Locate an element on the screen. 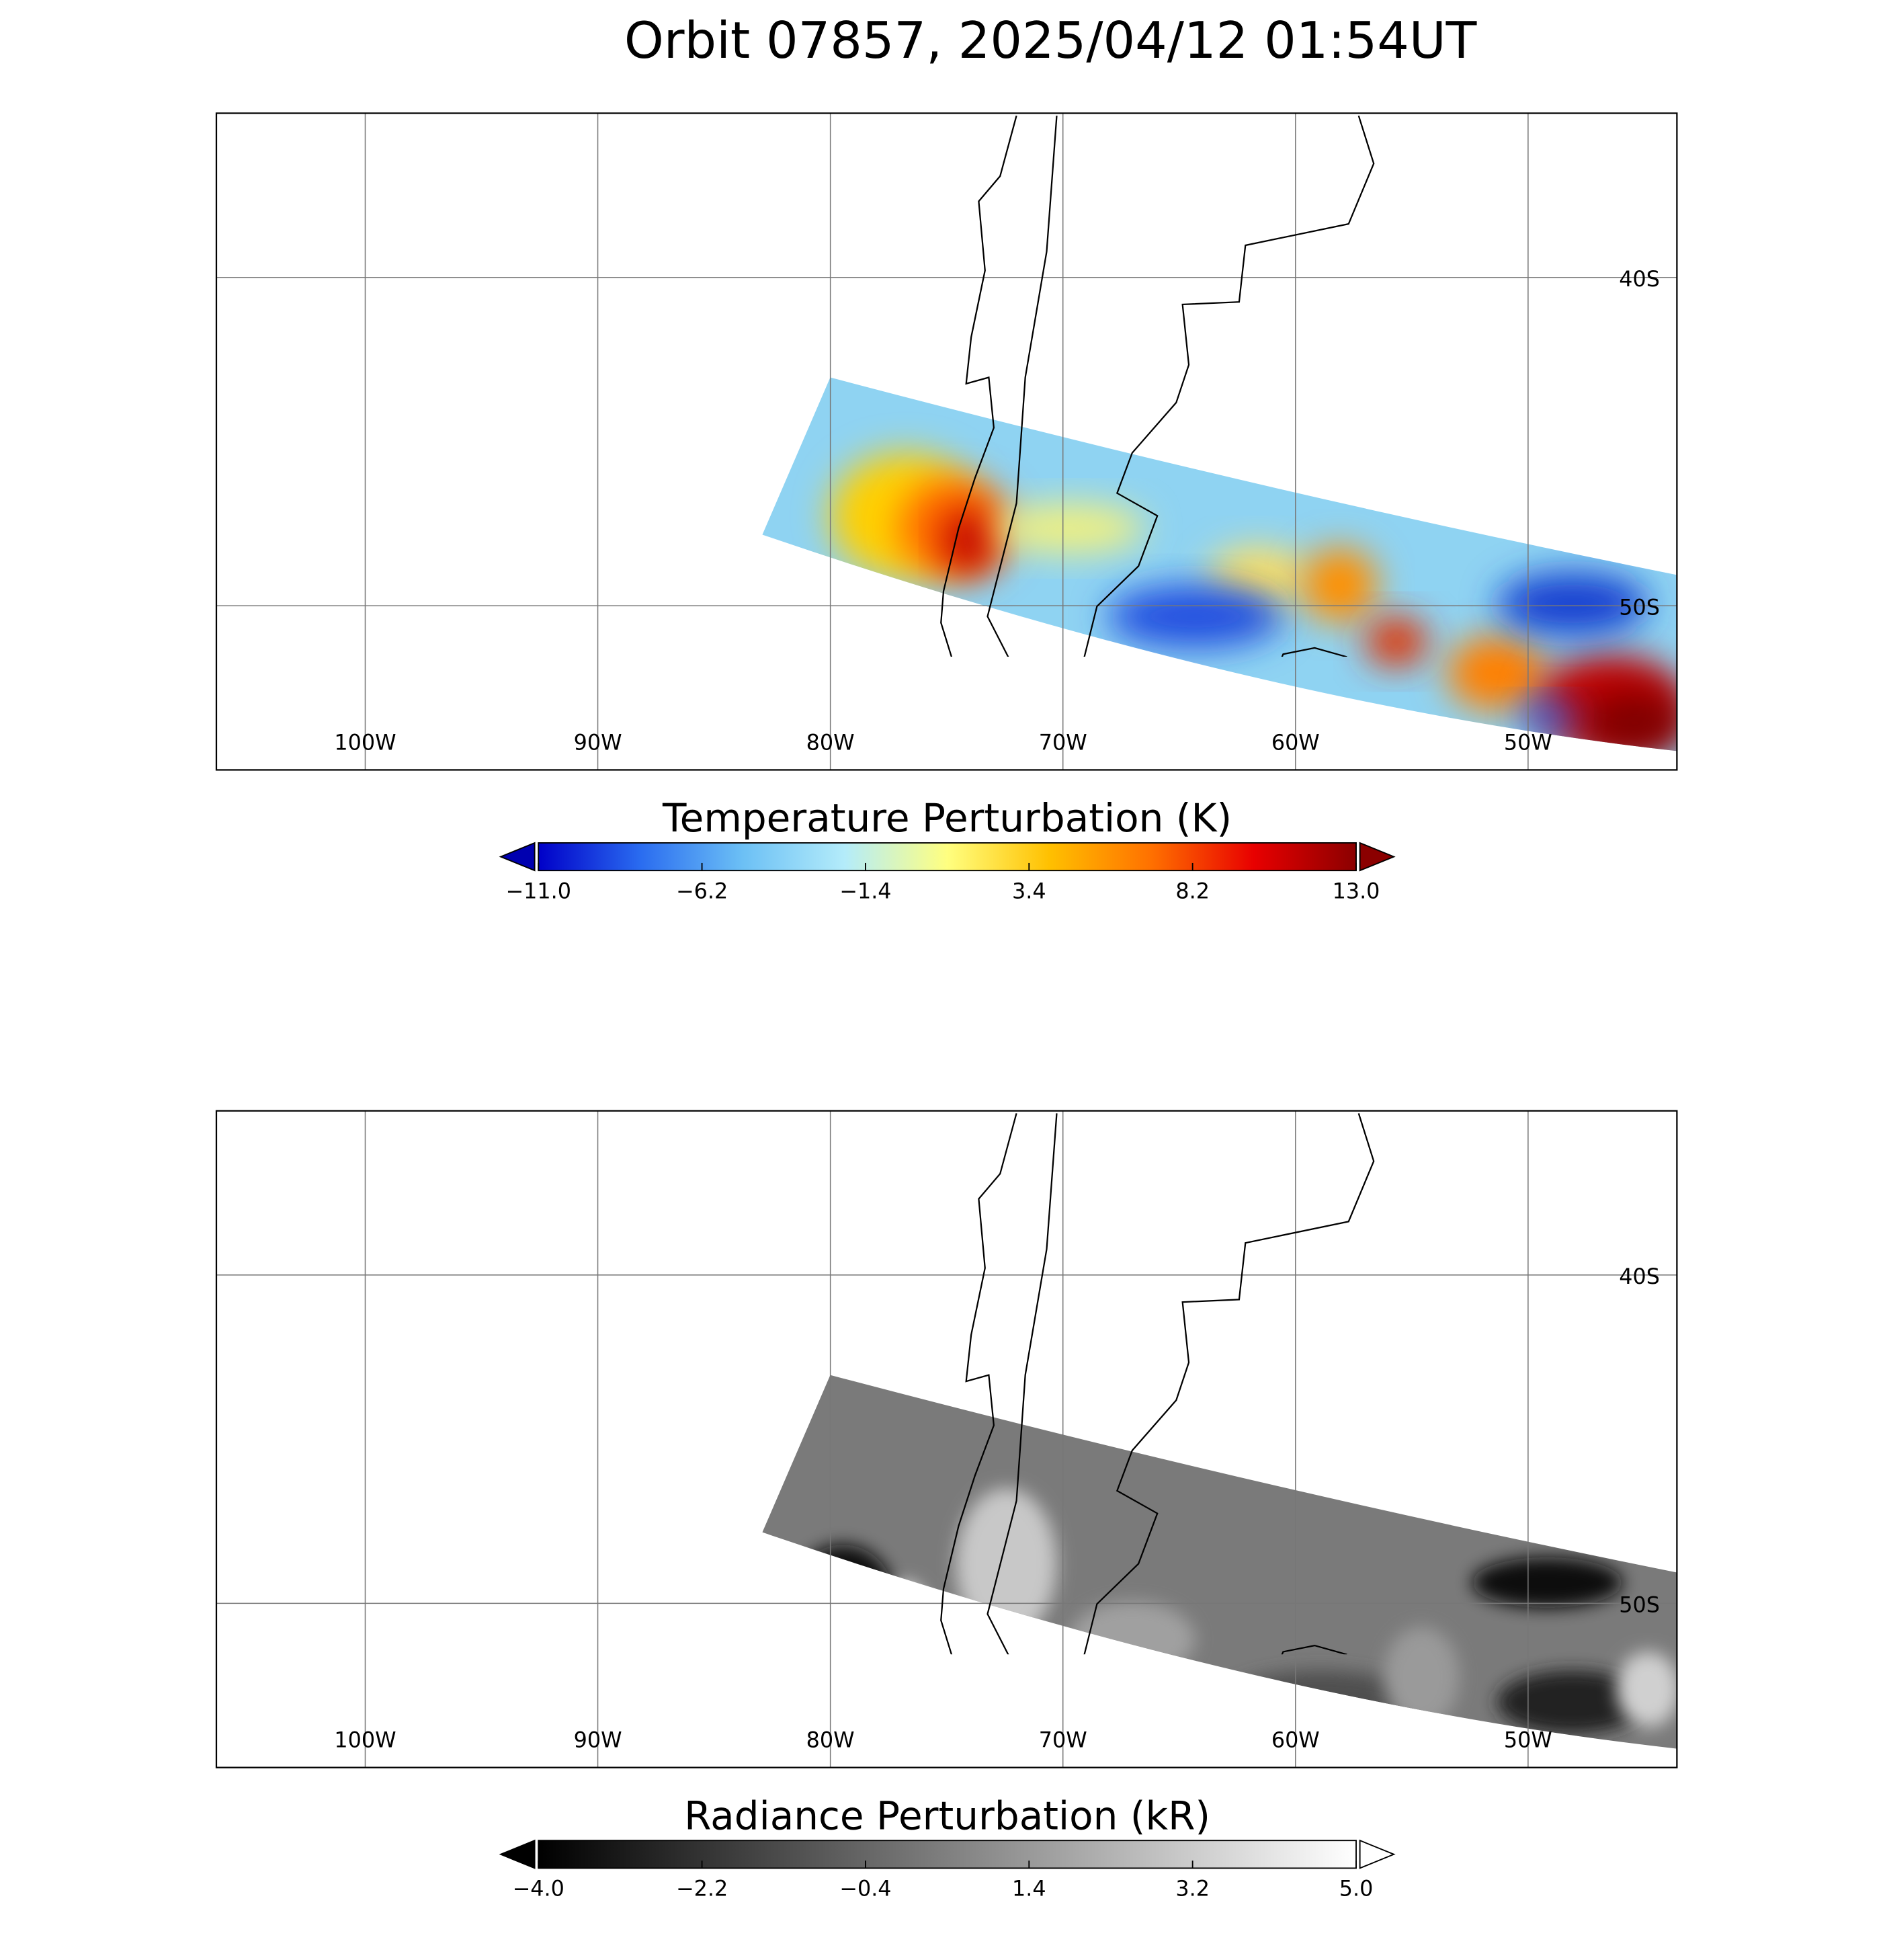 The width and height of the screenshot is (1887, 1960). colorbar-tick-label: 1.4 is located at coordinates (1029, 1889).